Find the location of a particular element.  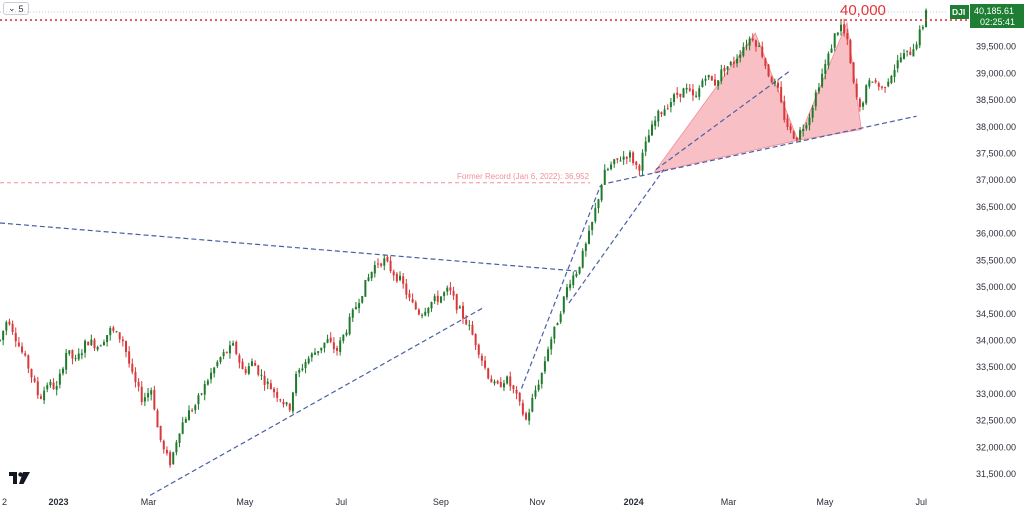

y-tick-label: 36,500.00 is located at coordinates (996, 207).